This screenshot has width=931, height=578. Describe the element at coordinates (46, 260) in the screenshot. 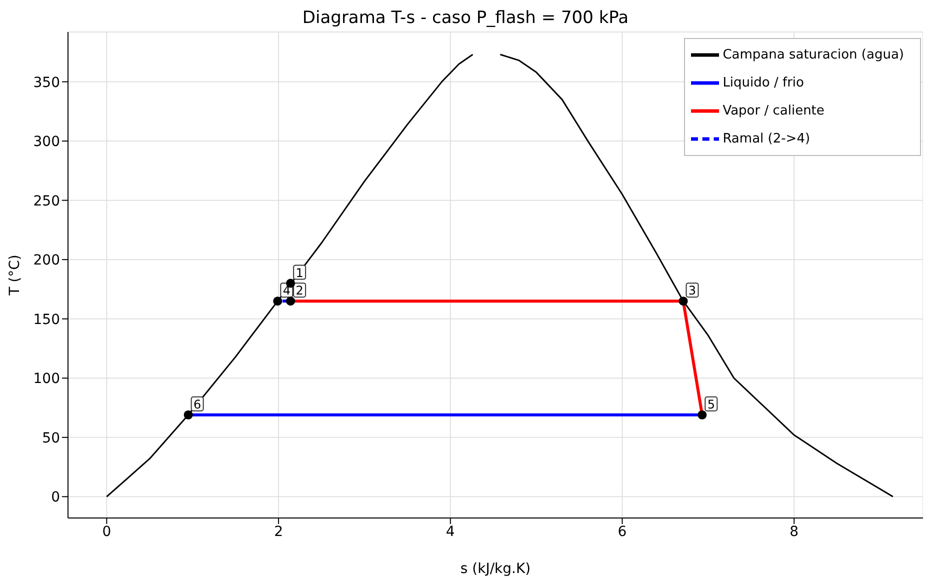

I see `y-tick-label: 200` at that location.